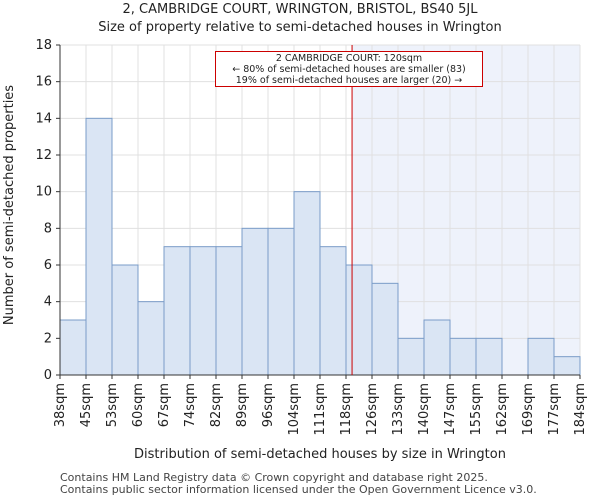 The image size is (600, 500). Describe the element at coordinates (450, 409) in the screenshot. I see `x-tick-label: 147sqm` at that location.